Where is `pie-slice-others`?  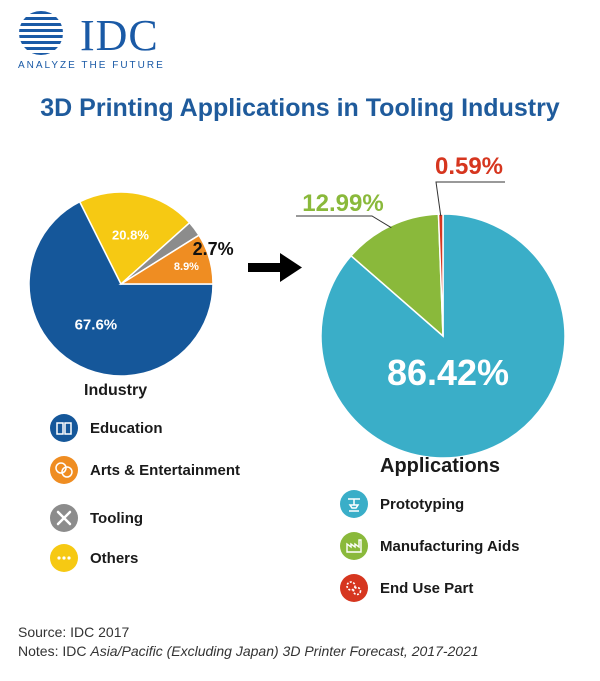 pie-slice-others is located at coordinates (134, 238).